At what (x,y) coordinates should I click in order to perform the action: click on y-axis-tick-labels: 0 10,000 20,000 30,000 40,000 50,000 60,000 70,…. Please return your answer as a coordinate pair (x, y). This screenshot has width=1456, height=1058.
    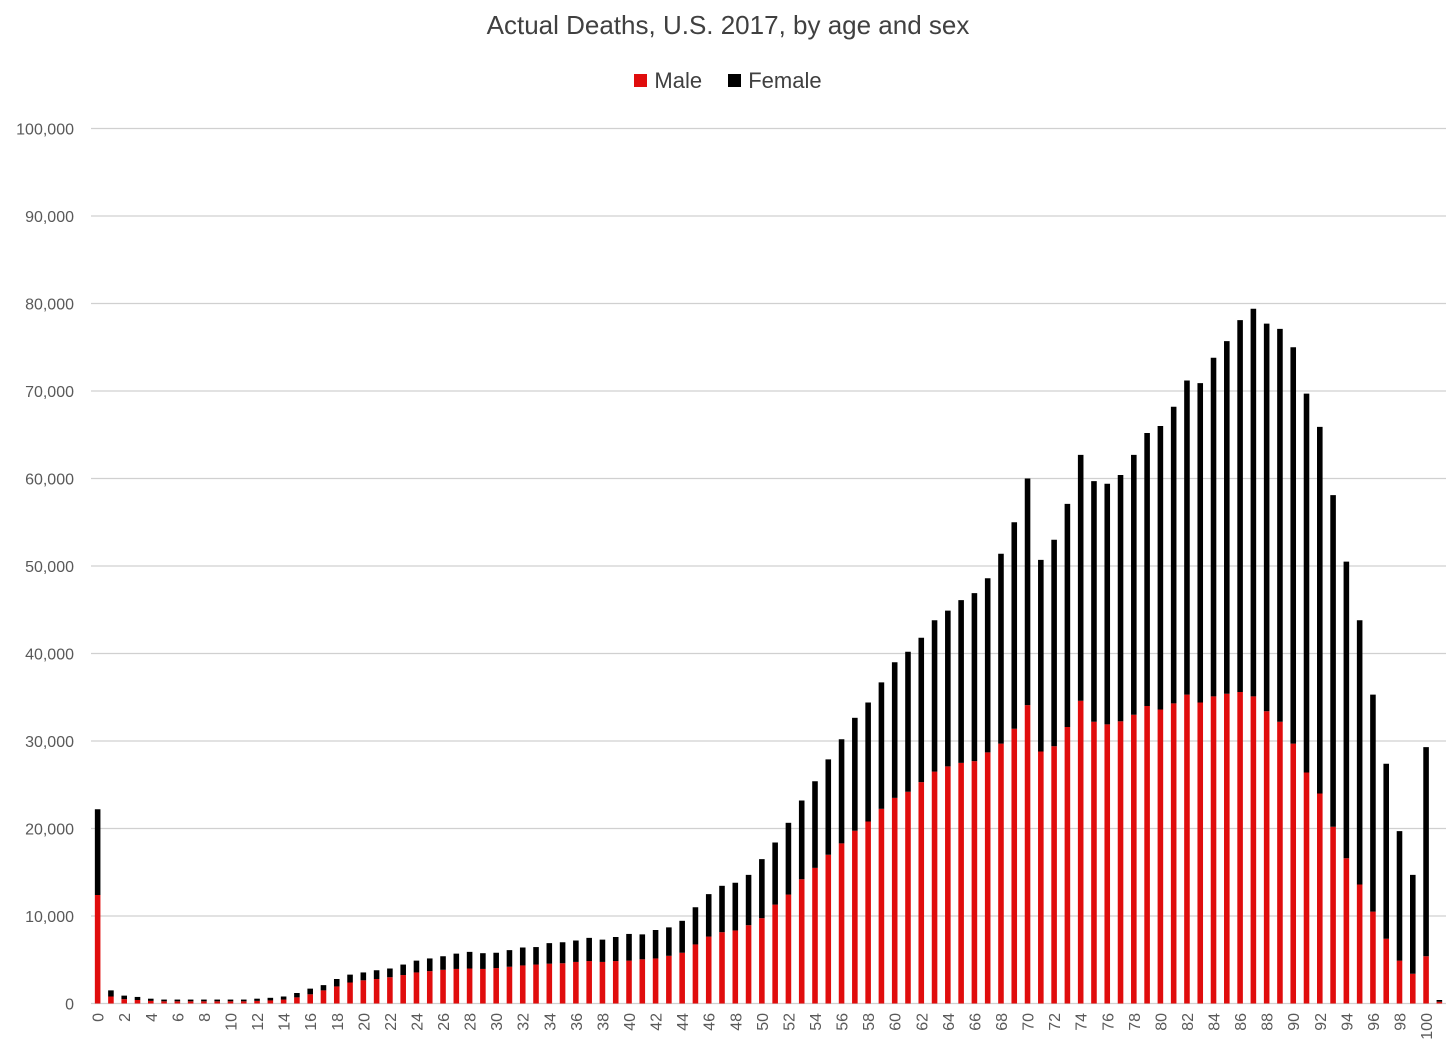
    Looking at the image, I should click on (45, 568).